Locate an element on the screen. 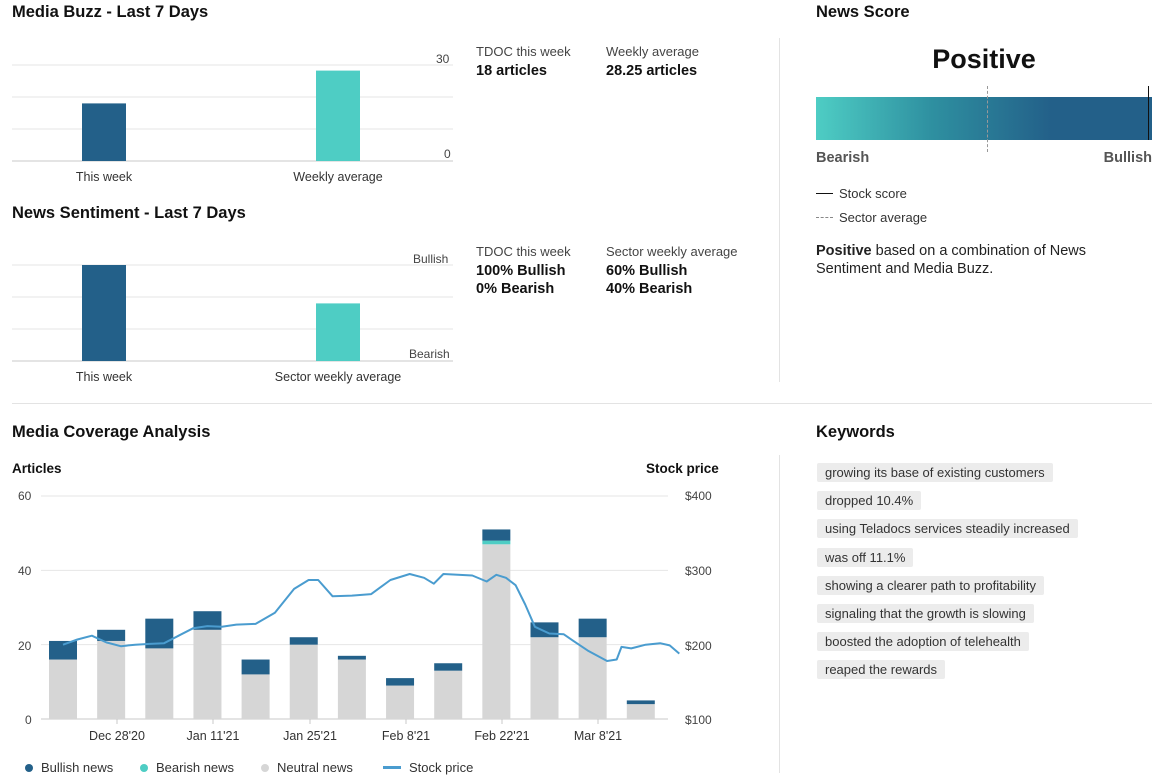 The height and width of the screenshot is (777, 1164). media-buzz-stat-1: Weekly average 28.25 articles is located at coordinates (652, 62).